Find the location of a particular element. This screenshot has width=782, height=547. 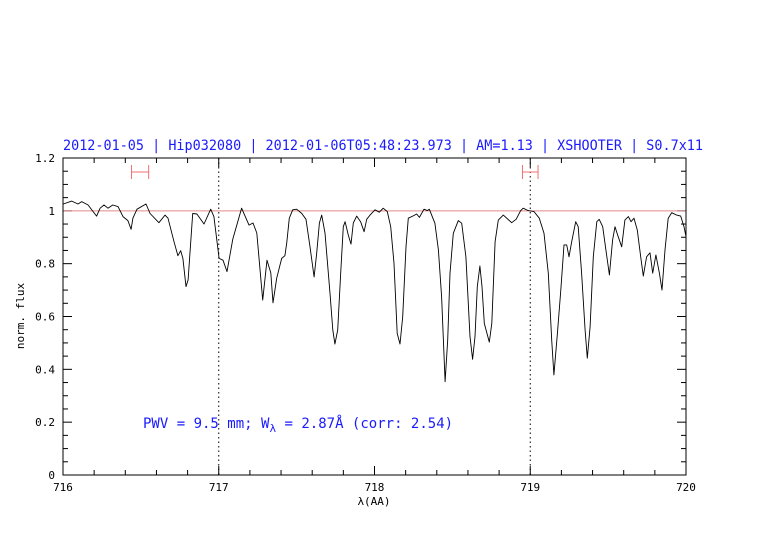

y-tick-labels: 0 0.2 0.4 0.6 0.8 1 1.2 is located at coordinates (45, 317).